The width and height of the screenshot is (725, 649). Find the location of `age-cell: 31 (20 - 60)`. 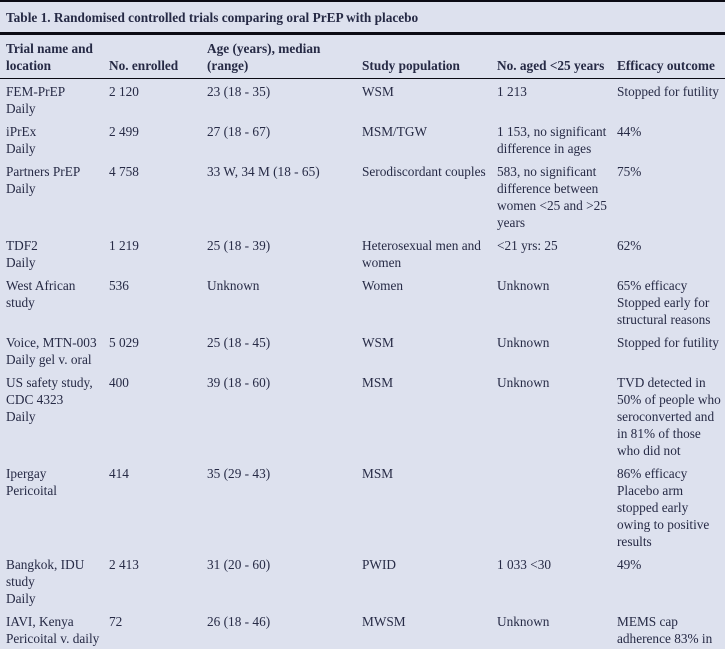

age-cell: 31 (20 - 60) is located at coordinates (239, 564).